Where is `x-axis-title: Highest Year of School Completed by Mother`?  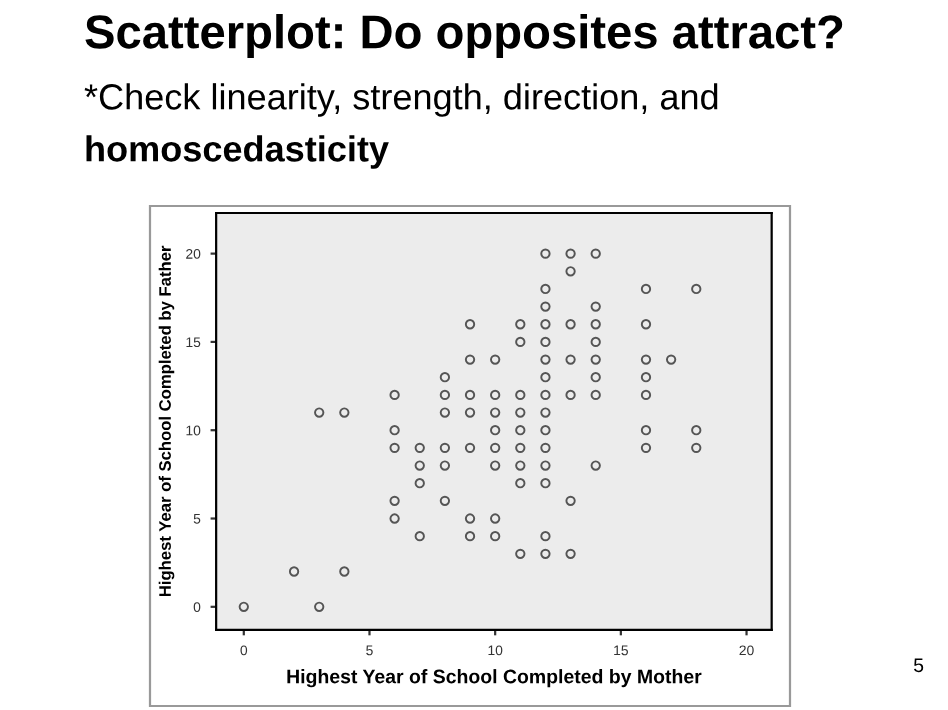 x-axis-title: Highest Year of School Completed by Mother is located at coordinates (494, 678).